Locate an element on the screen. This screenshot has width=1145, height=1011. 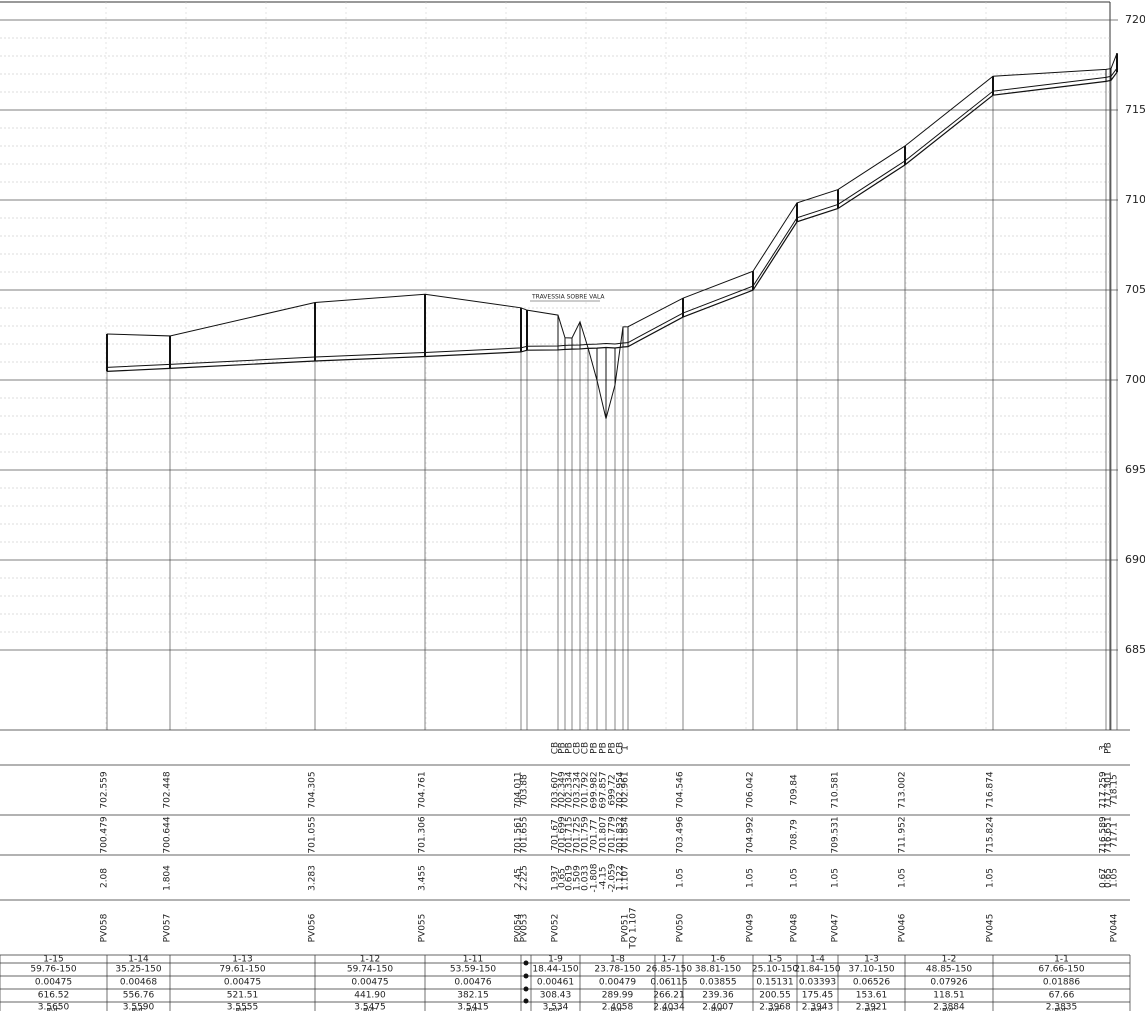
ground-level: 709.84 is located at coordinates (795, 790).